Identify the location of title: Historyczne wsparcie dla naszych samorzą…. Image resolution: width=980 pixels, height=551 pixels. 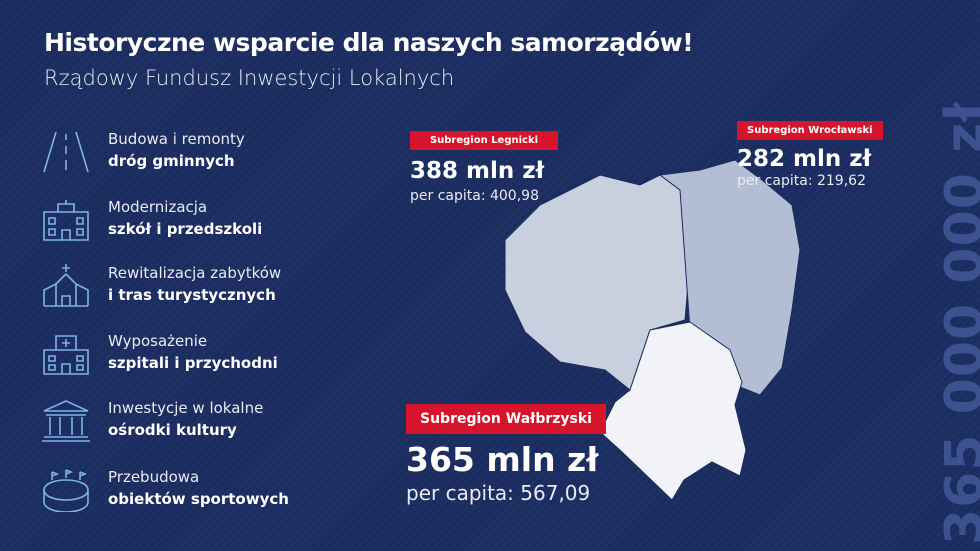
(369, 42).